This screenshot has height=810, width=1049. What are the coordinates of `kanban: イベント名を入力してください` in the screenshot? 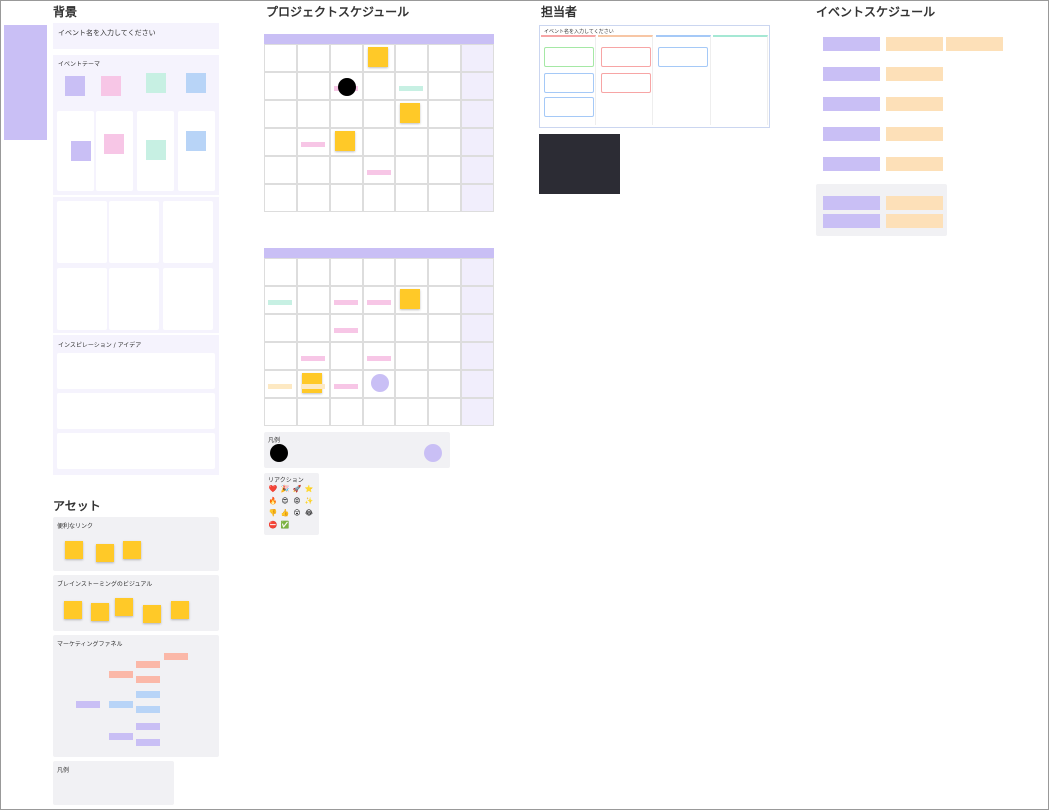 It's located at (654, 76).